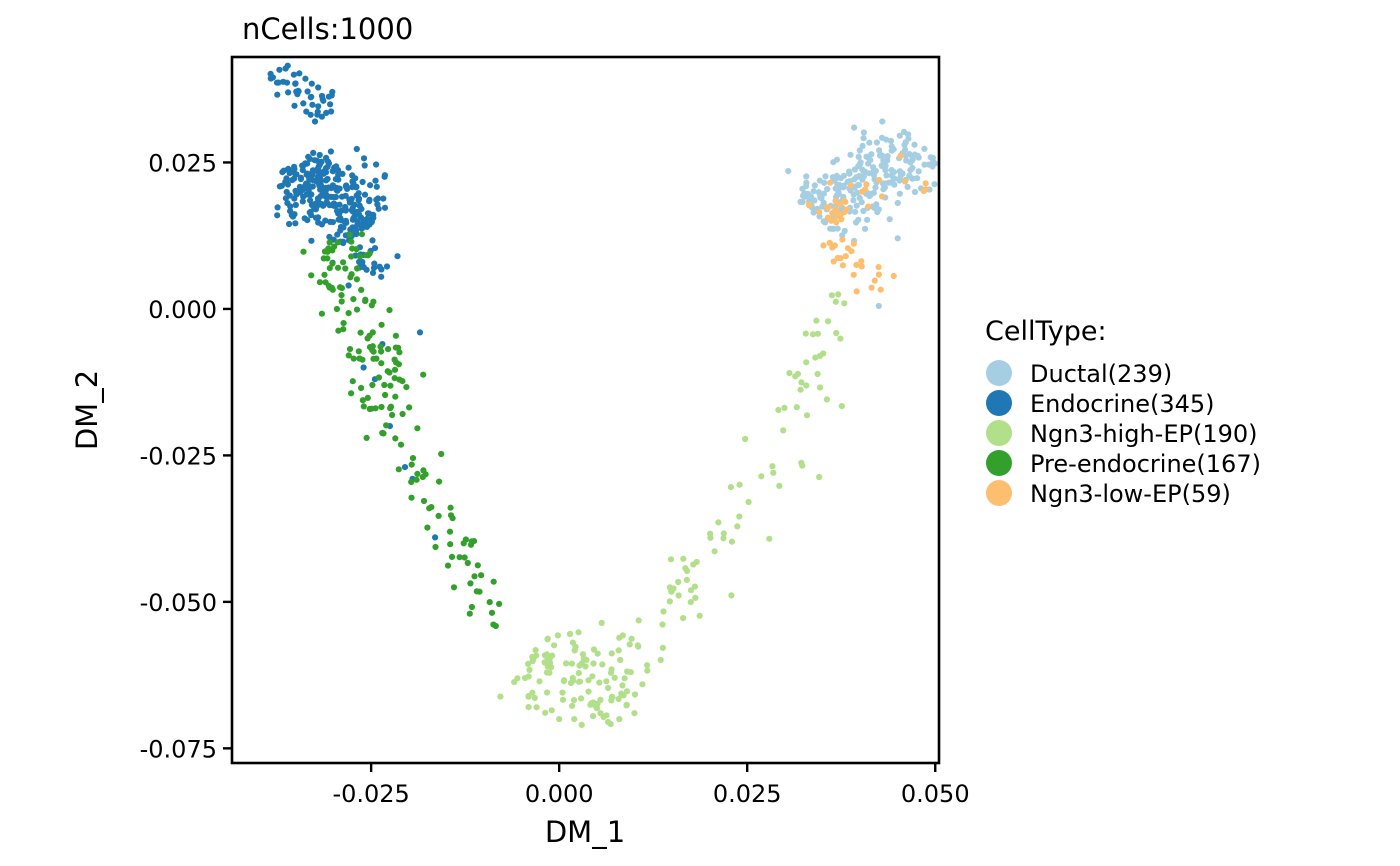 The width and height of the screenshot is (1400, 866). I want to click on x-tick-label-1: 0.000, so click(559, 794).